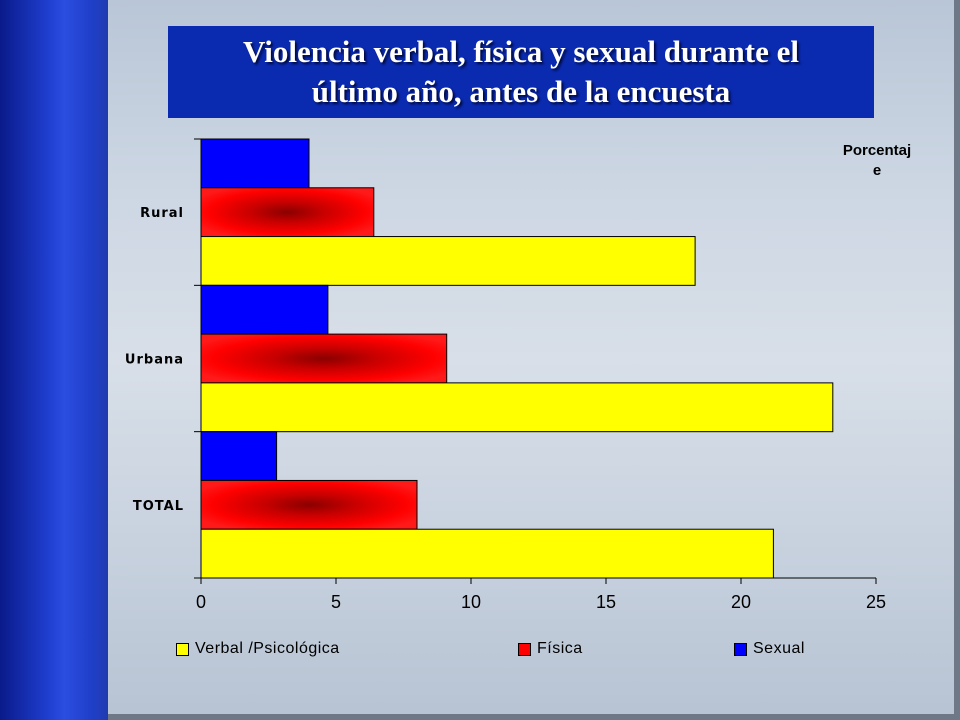  I want to click on x-tick-label: 5, so click(336, 602).